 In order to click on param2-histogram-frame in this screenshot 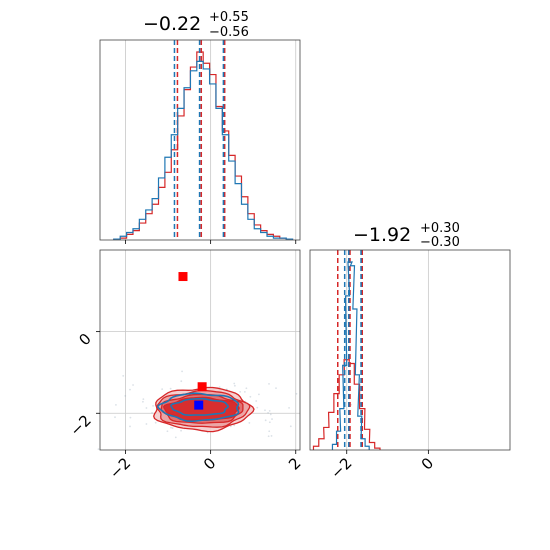, I will do `click(410, 350)`.